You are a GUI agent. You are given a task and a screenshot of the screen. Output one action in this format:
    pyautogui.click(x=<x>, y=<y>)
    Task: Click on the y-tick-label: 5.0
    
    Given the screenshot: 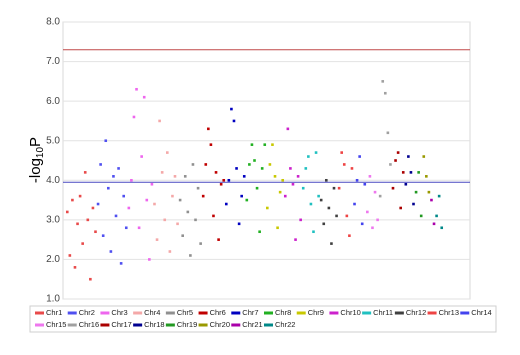 What is the action you would take?
    pyautogui.click(x=53, y=140)
    